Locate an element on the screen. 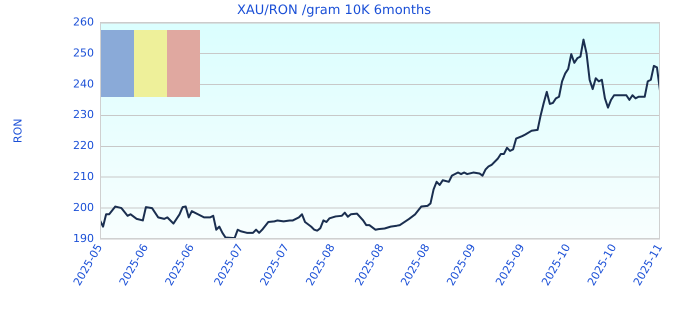 The image size is (680, 320). y-axis-title: RON is located at coordinates (17, 131).